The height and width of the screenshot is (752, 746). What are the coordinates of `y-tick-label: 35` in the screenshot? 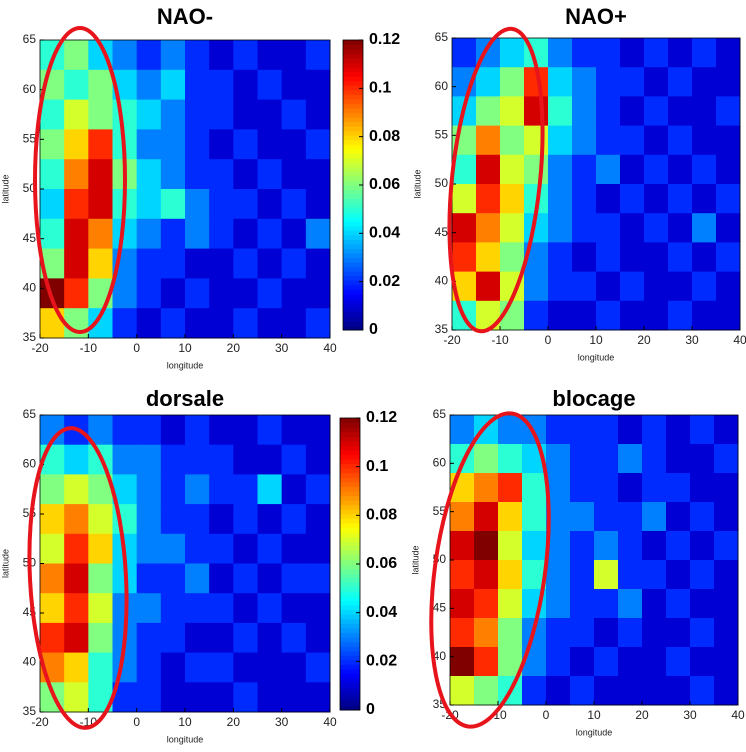 It's located at (30, 711).